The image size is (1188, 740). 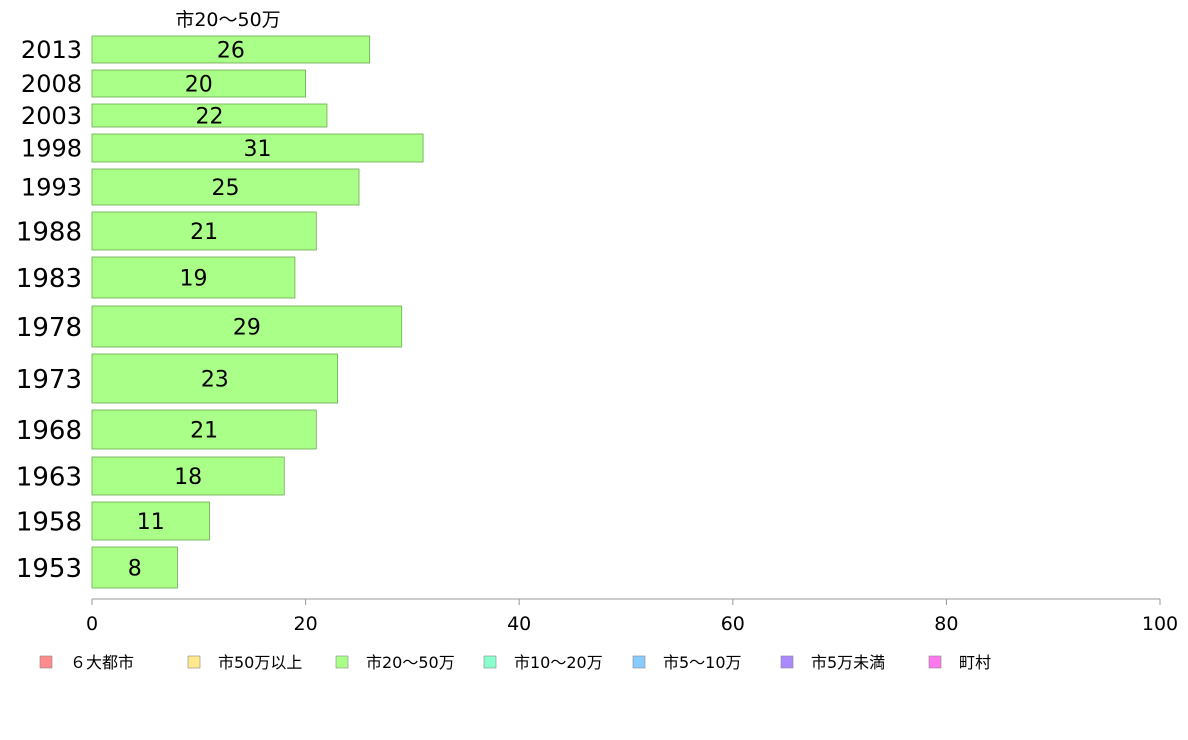 I want to click on bar-value-2008: 20, so click(x=199, y=85).